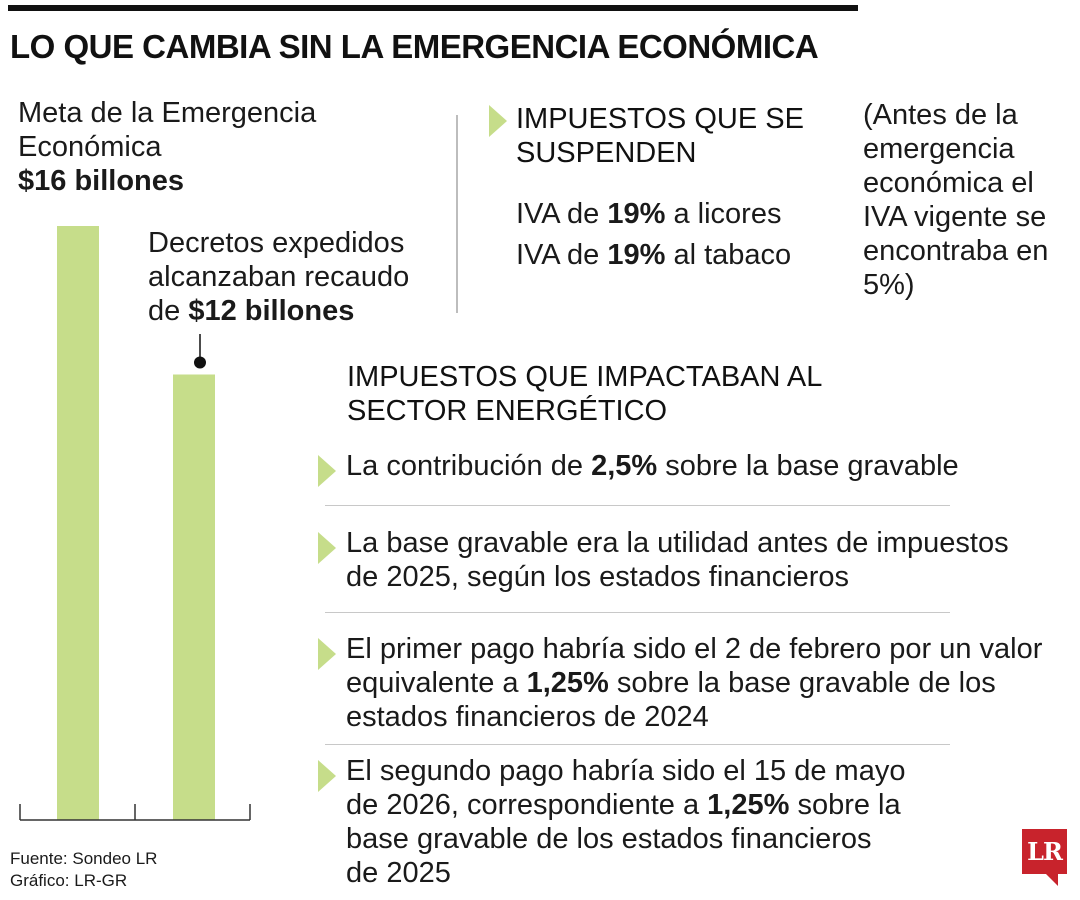 The height and width of the screenshot is (900, 1080). I want to click on bar-value-meta: $16 billones, so click(101, 181).